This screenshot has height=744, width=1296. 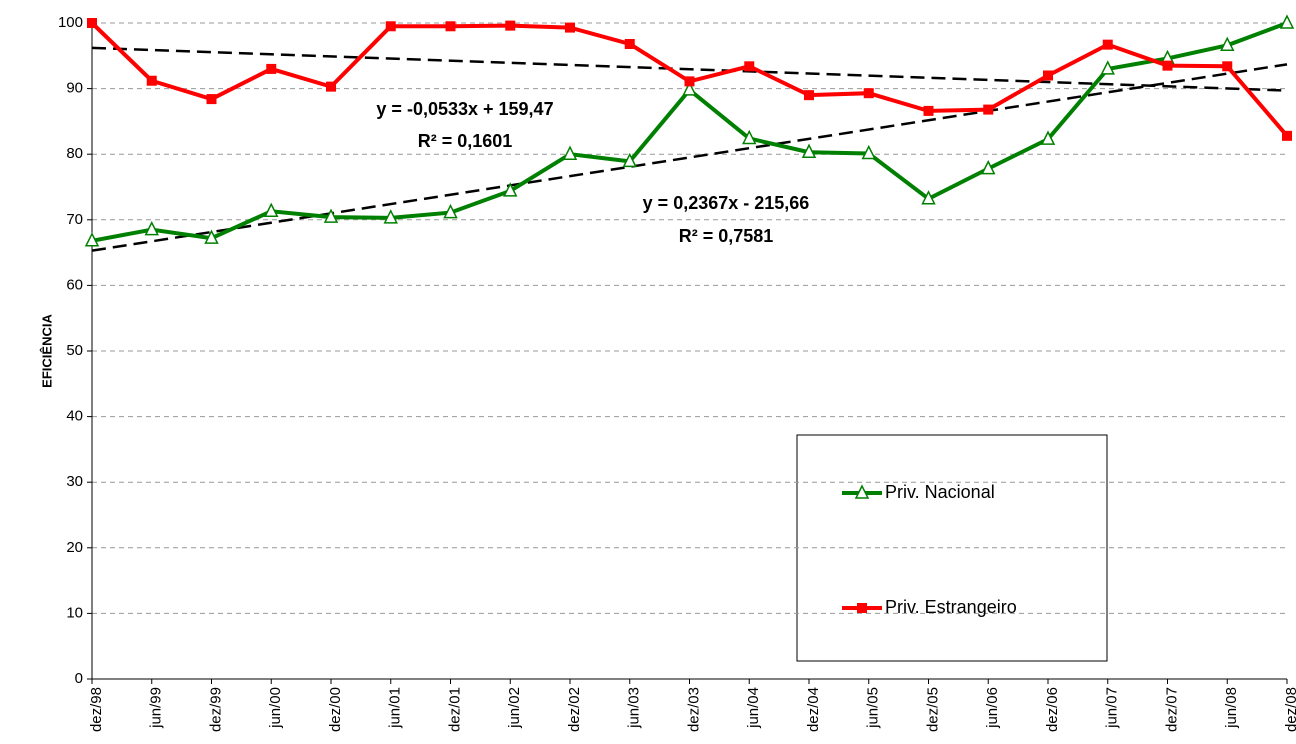 I want to click on x-tick-label: dez/02, so click(x=574, y=709).